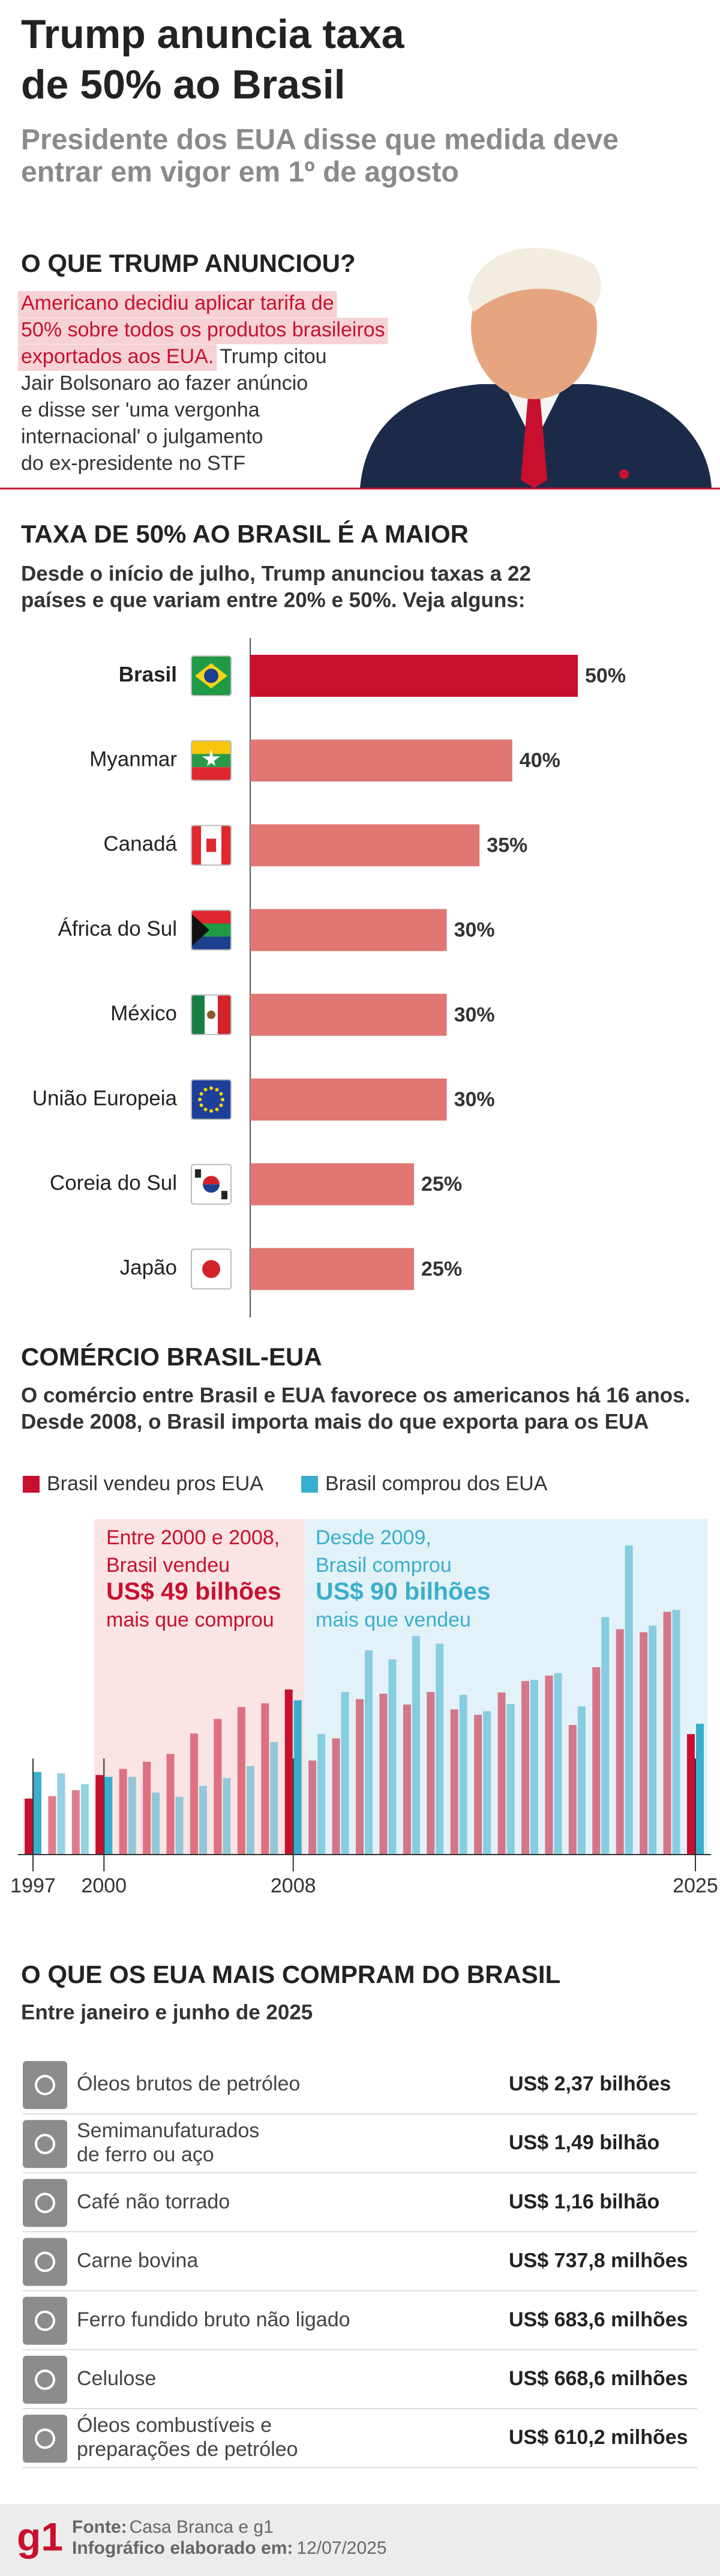 Image resolution: width=720 pixels, height=2576 pixels. What do you see at coordinates (148, 675) in the screenshot?
I see `category-label: Brasil` at bounding box center [148, 675].